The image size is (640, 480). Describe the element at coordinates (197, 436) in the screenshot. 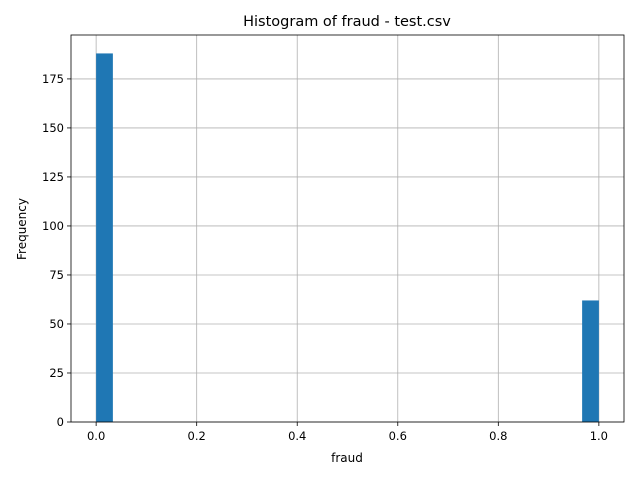

I see `x-tick-label: 0.2` at that location.